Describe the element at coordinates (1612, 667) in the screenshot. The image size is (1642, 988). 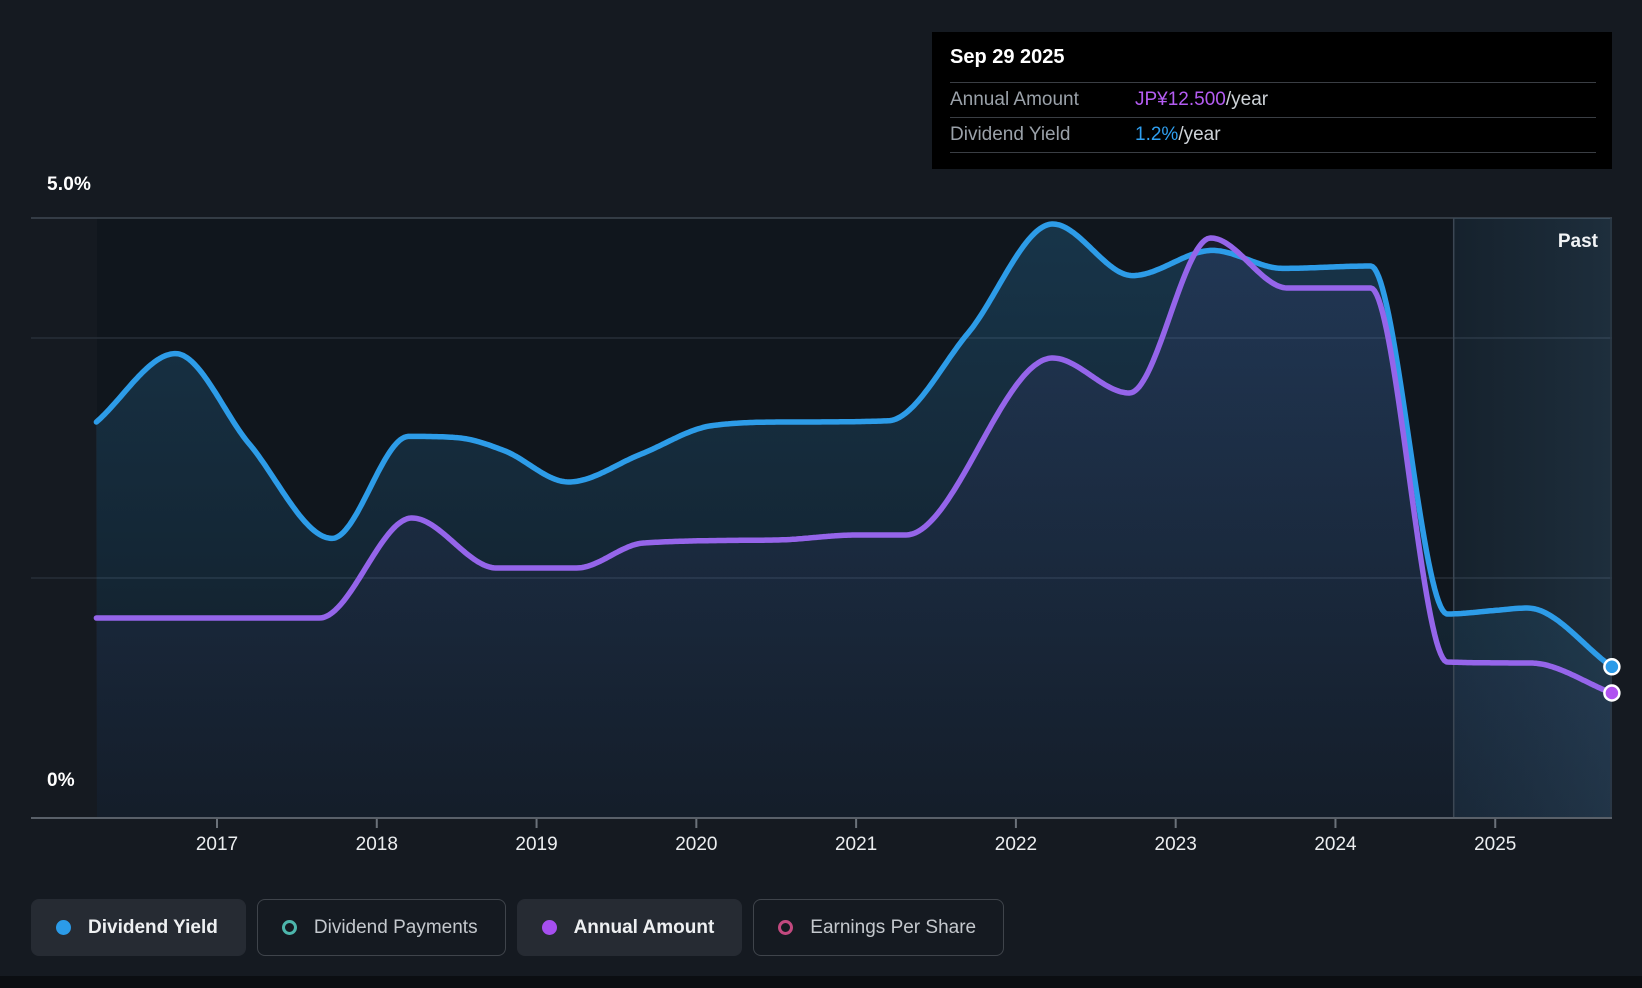
I see `dividend-yield-end-marker` at that location.